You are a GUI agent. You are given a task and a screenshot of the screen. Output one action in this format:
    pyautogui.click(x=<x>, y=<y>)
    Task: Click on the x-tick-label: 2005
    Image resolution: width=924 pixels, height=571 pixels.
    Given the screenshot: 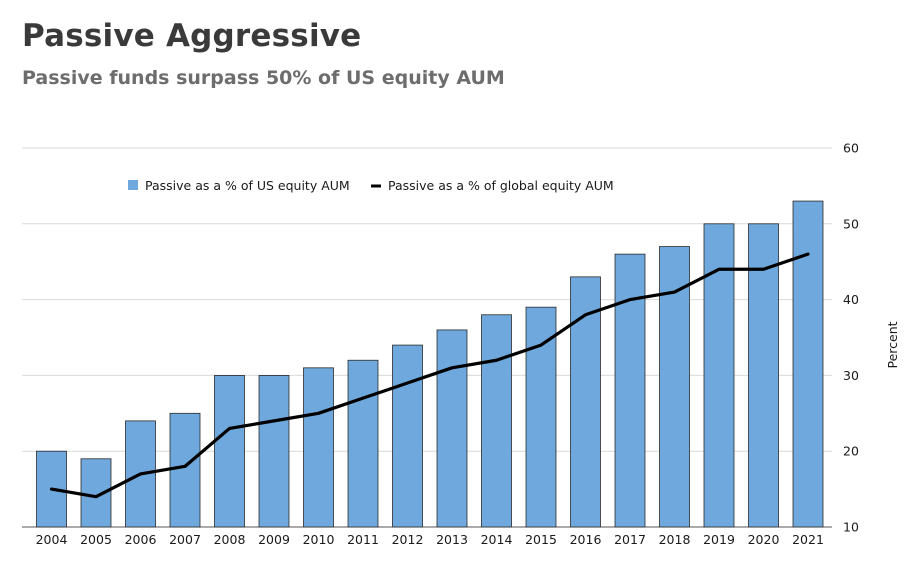 What is the action you would take?
    pyautogui.click(x=96, y=539)
    